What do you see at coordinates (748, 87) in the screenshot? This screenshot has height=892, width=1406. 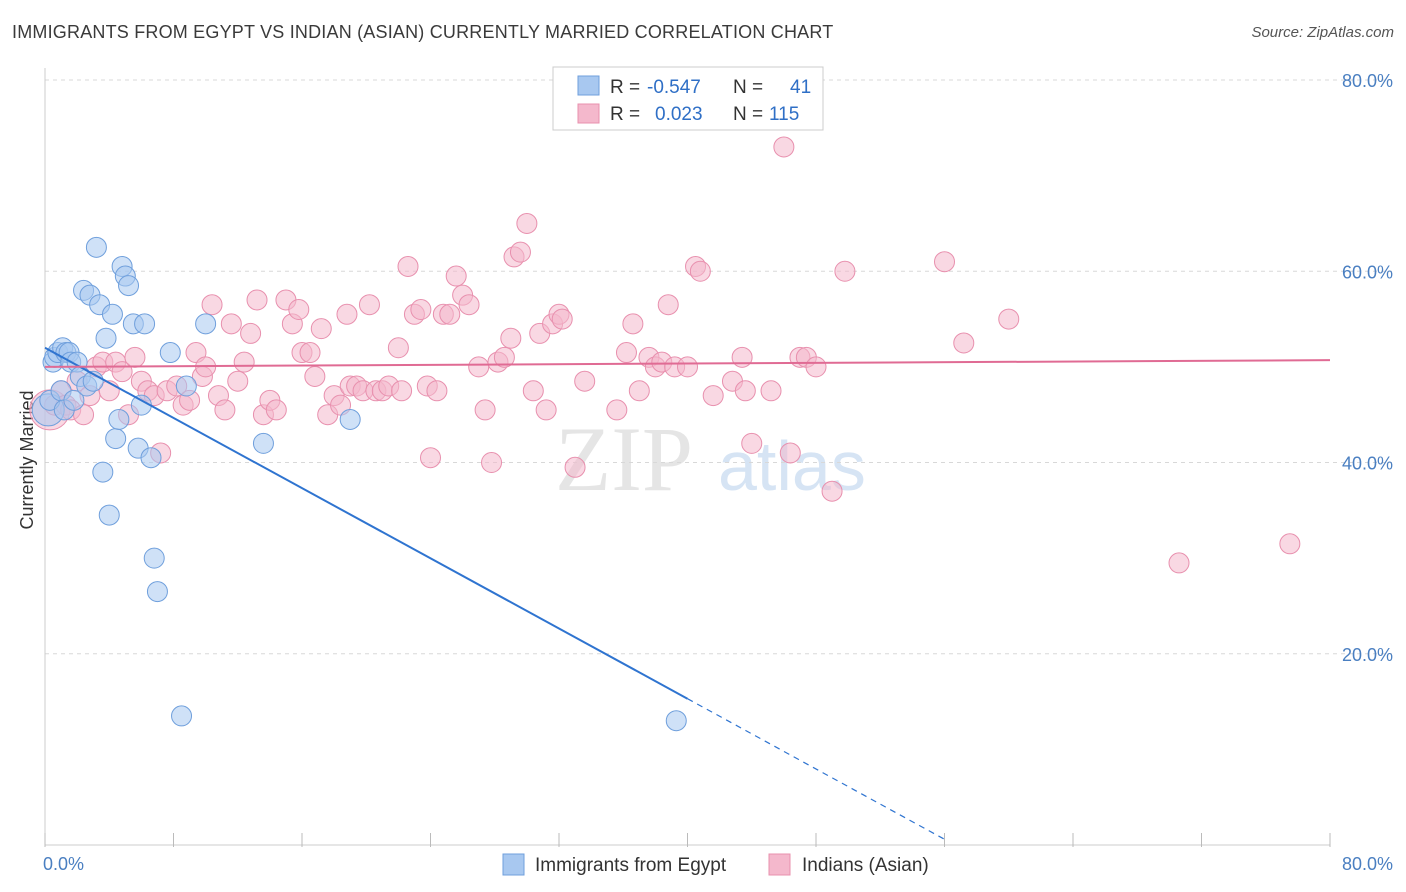 I see `legend-n-label-egypt: N =` at bounding box center [748, 87].